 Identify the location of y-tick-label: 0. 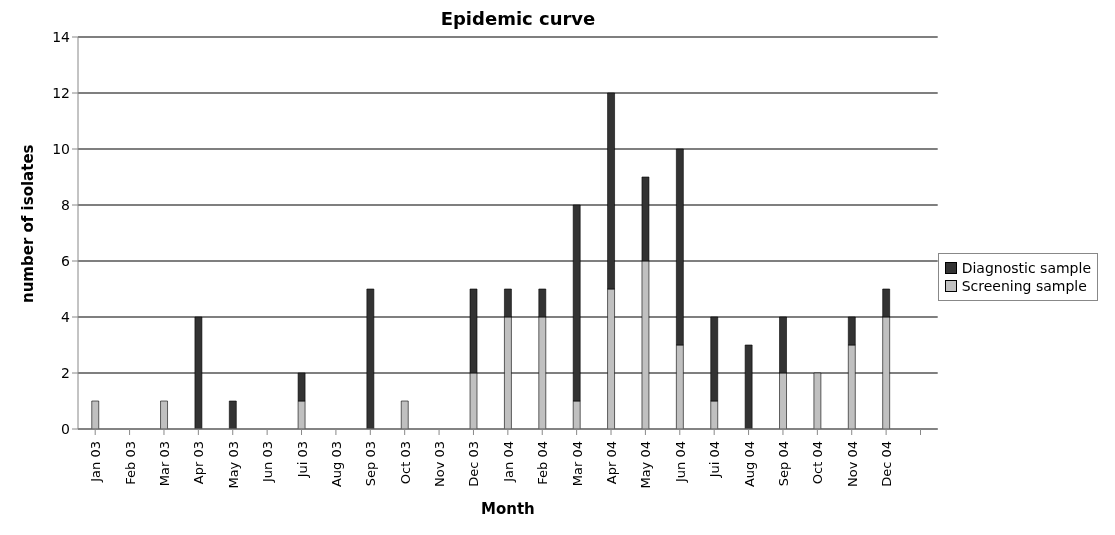
(65, 428).